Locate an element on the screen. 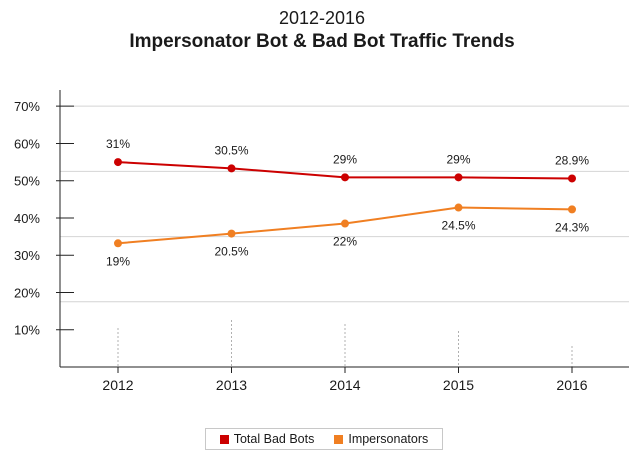 This screenshot has width=644, height=458. y-tick-label: 40% is located at coordinates (27, 218).